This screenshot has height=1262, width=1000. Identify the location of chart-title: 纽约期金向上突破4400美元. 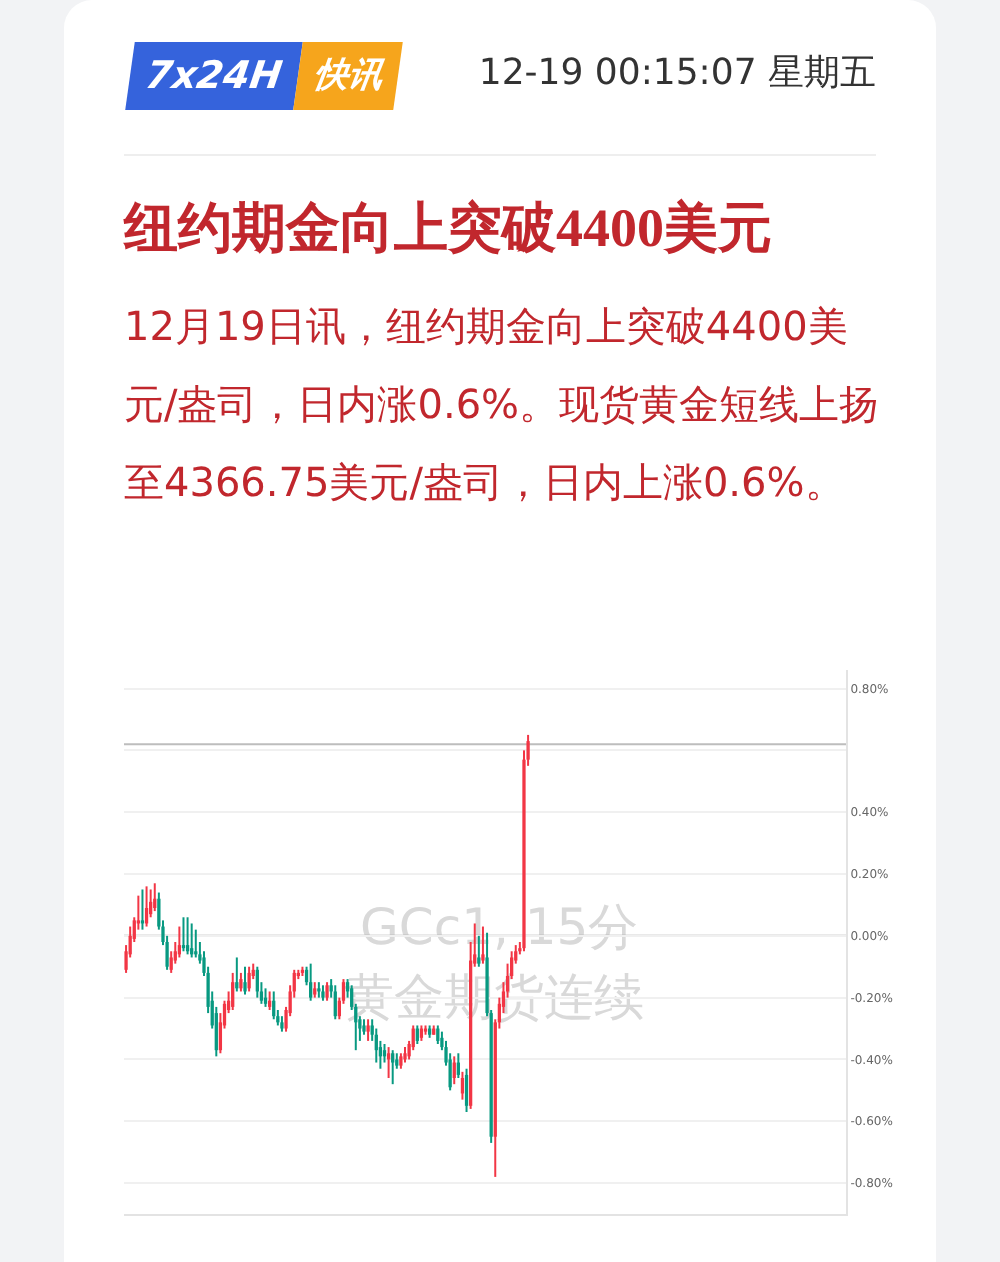
(449, 229).